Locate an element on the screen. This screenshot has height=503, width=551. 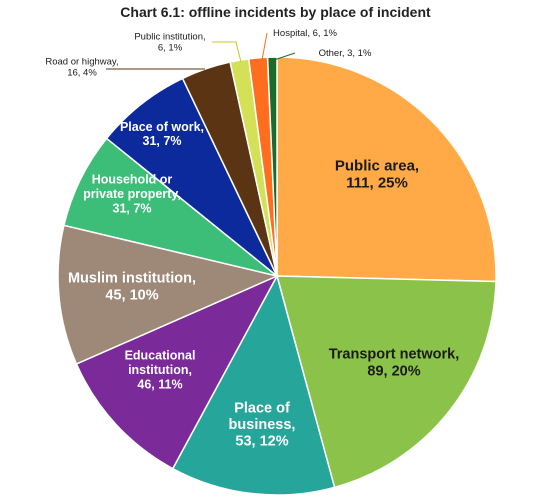
pie-slice-muslim-institution is located at coordinates (168, 294).